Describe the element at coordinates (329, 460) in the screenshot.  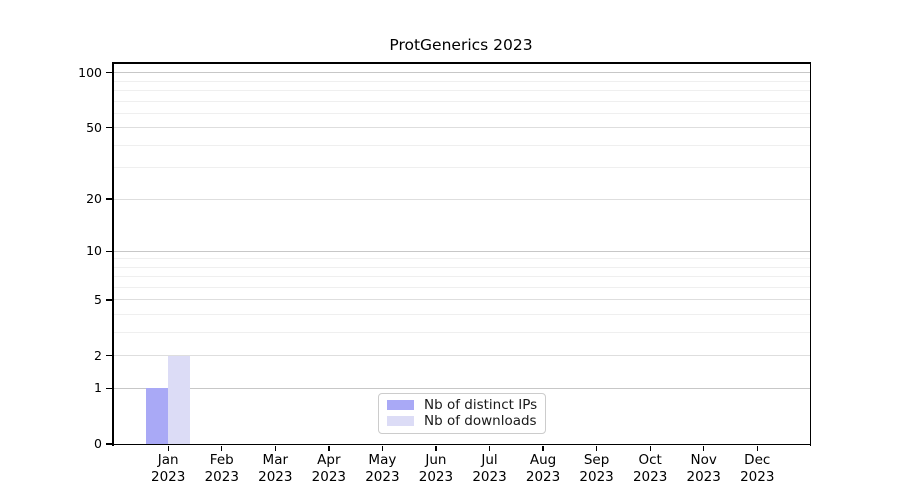
I see `x-tick-month: Apr` at that location.